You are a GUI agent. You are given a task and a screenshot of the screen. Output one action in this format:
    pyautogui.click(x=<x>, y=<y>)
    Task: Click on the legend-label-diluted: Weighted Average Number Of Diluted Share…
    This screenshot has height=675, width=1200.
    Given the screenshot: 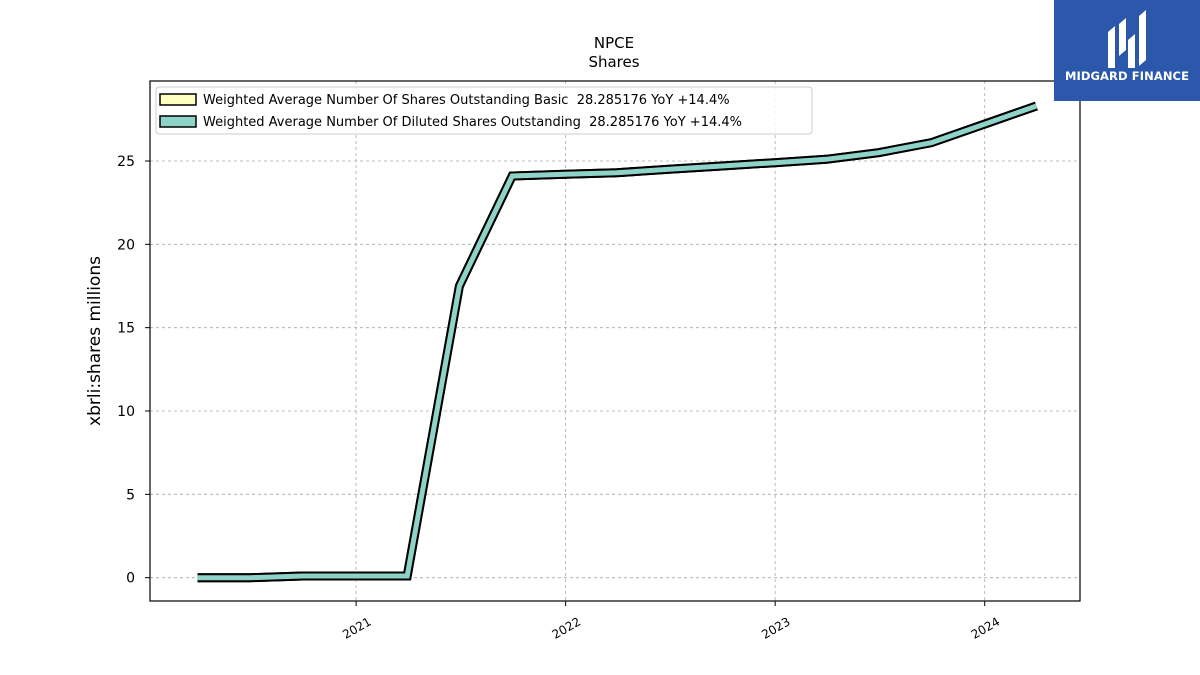 What is the action you would take?
    pyautogui.click(x=472, y=122)
    